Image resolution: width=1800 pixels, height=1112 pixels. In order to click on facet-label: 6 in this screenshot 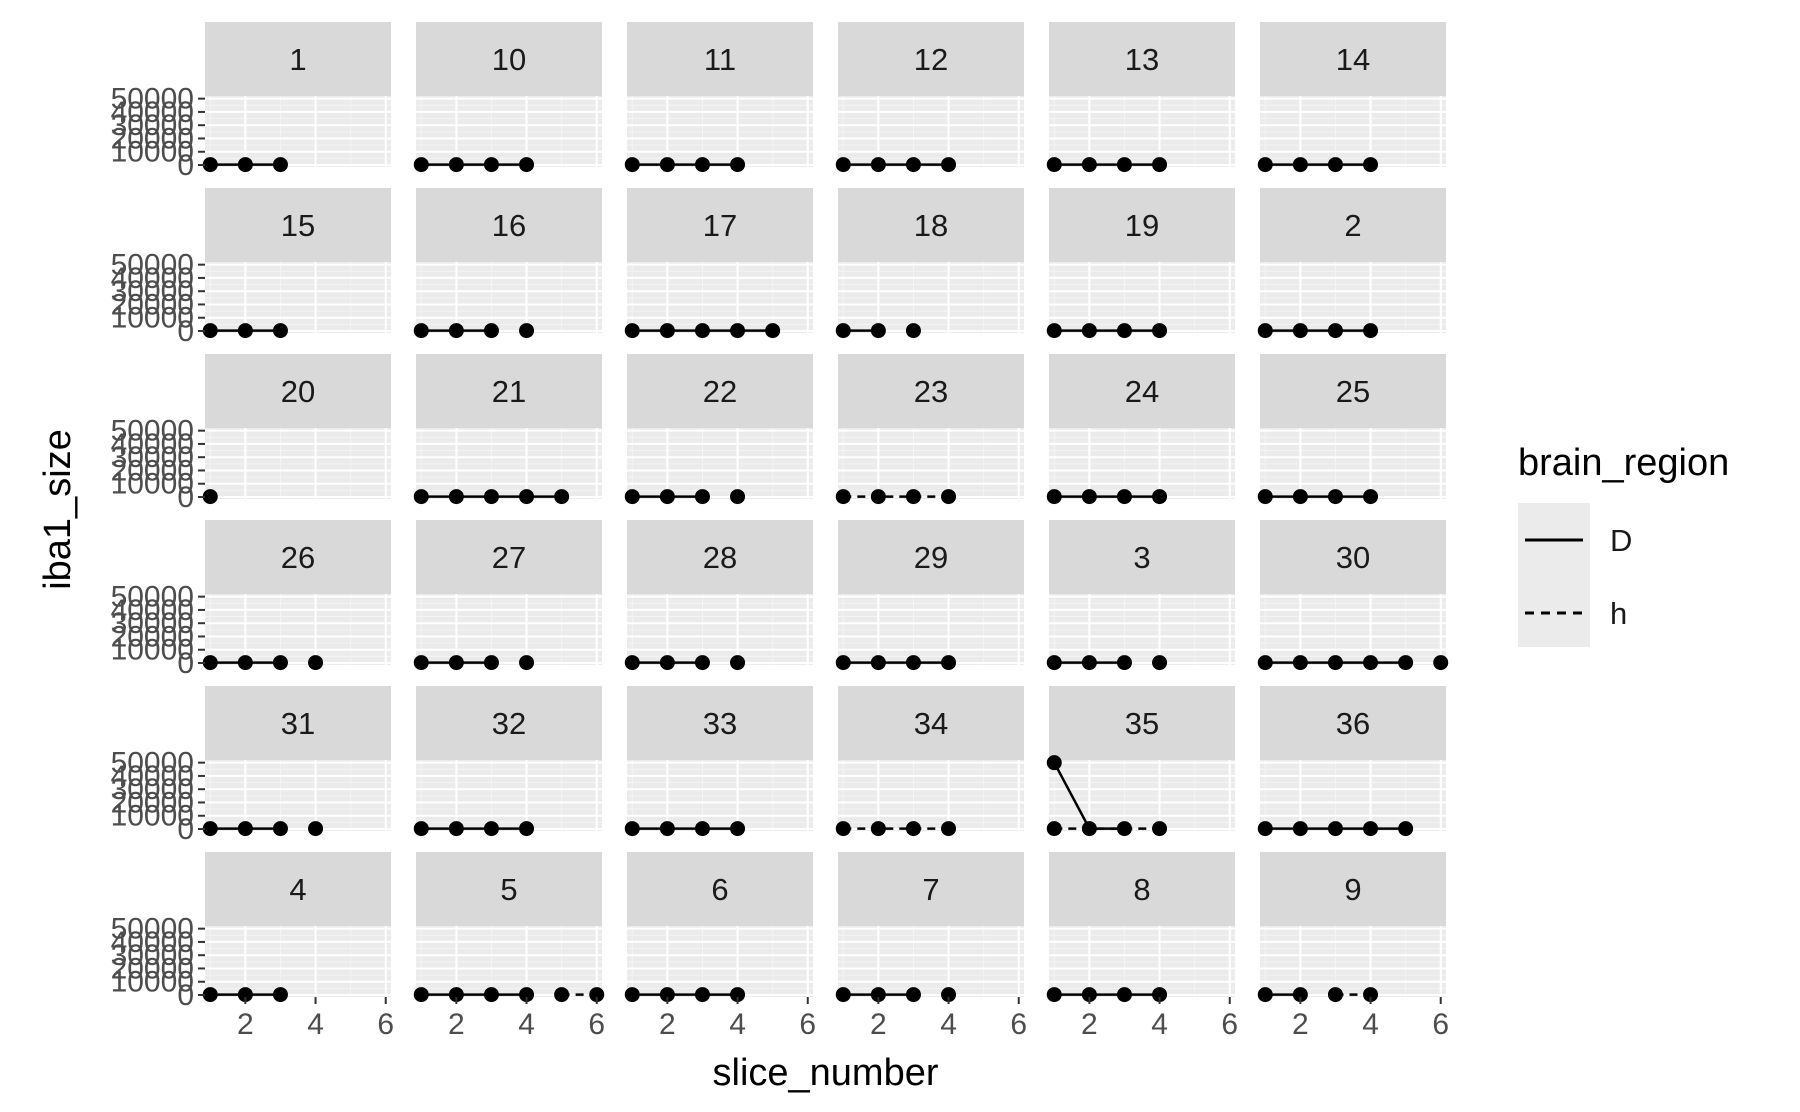, I will do `click(719, 889)`.